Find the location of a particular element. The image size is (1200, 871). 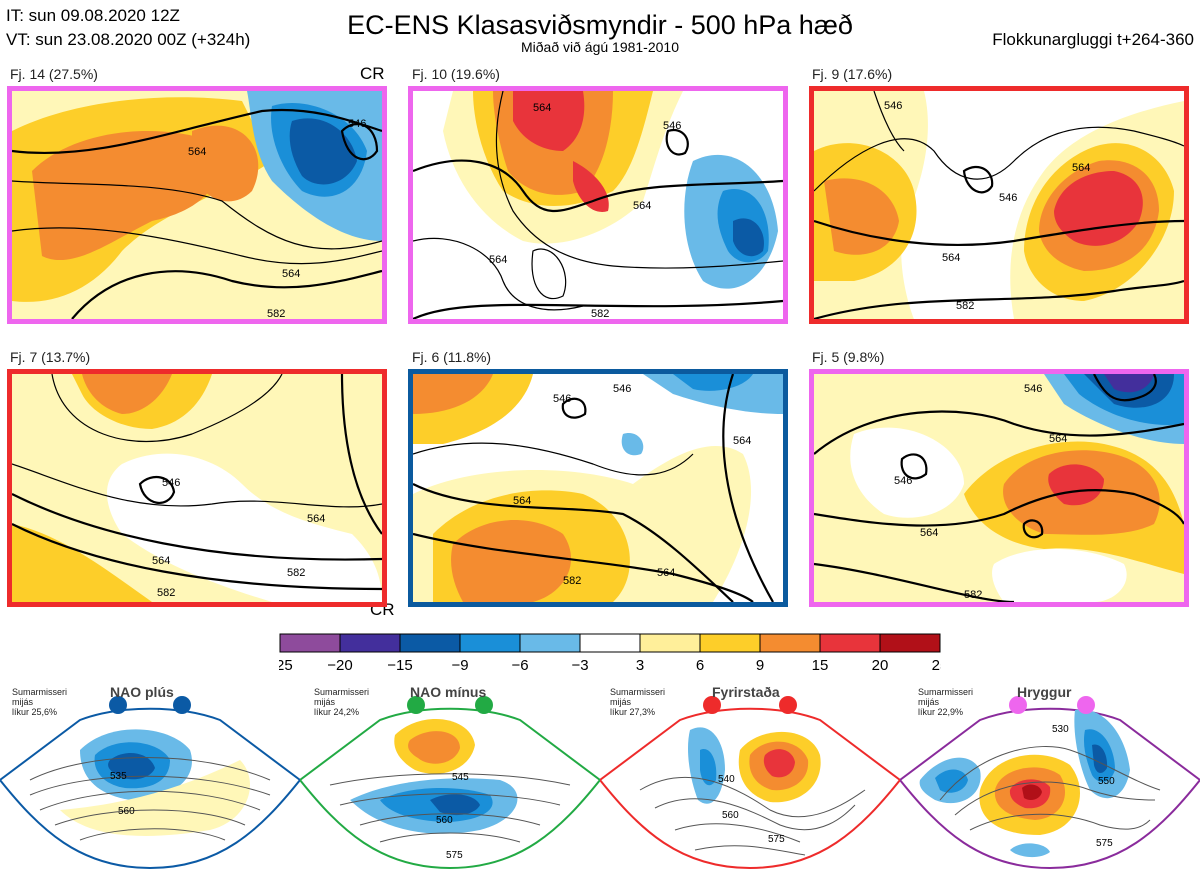

valid-time: VT: sun 23.08.2020 00Z (+324h) is located at coordinates (128, 39).